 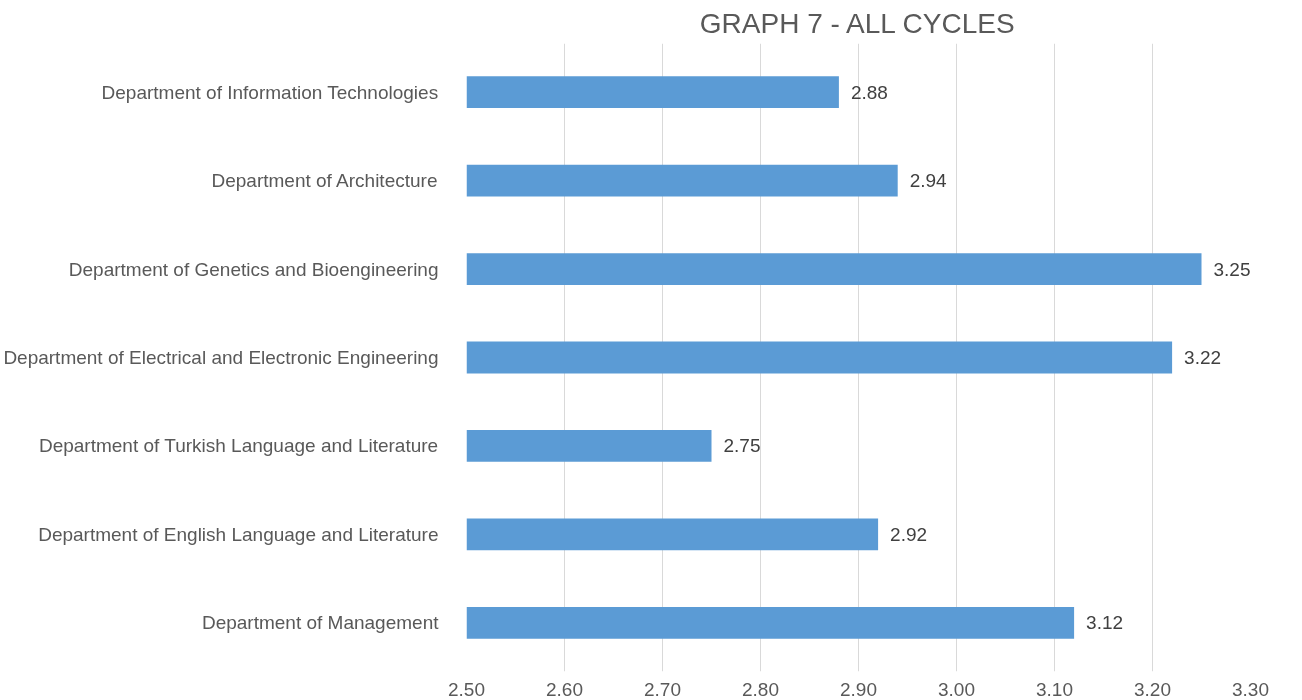 I want to click on x-tick-label: 3.00, so click(x=956, y=689).